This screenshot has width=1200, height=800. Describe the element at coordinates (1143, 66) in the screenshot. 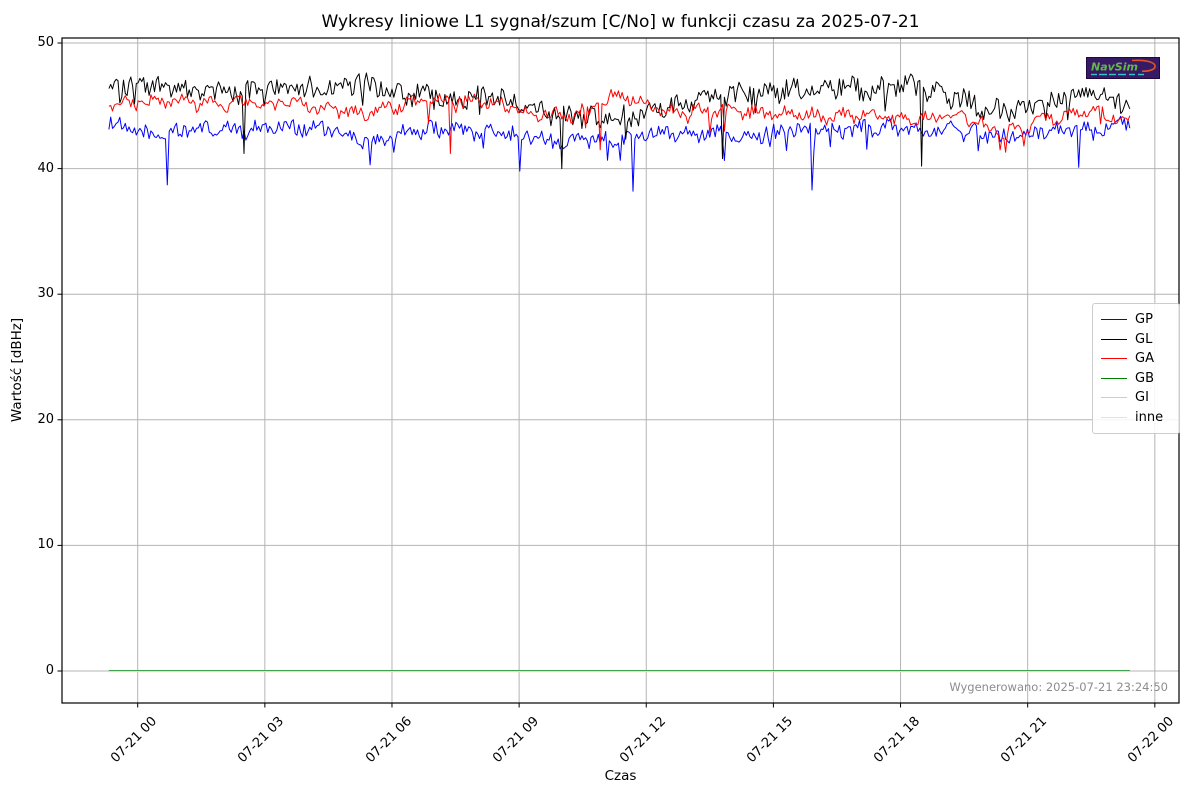

I see `logo-swoosh-icon` at that location.